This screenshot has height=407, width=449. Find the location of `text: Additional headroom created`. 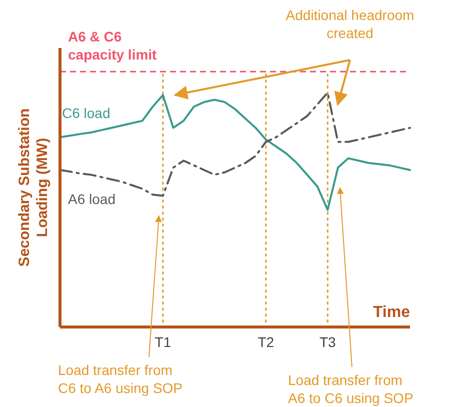

text: Additional headroom created is located at coordinates (350, 24).